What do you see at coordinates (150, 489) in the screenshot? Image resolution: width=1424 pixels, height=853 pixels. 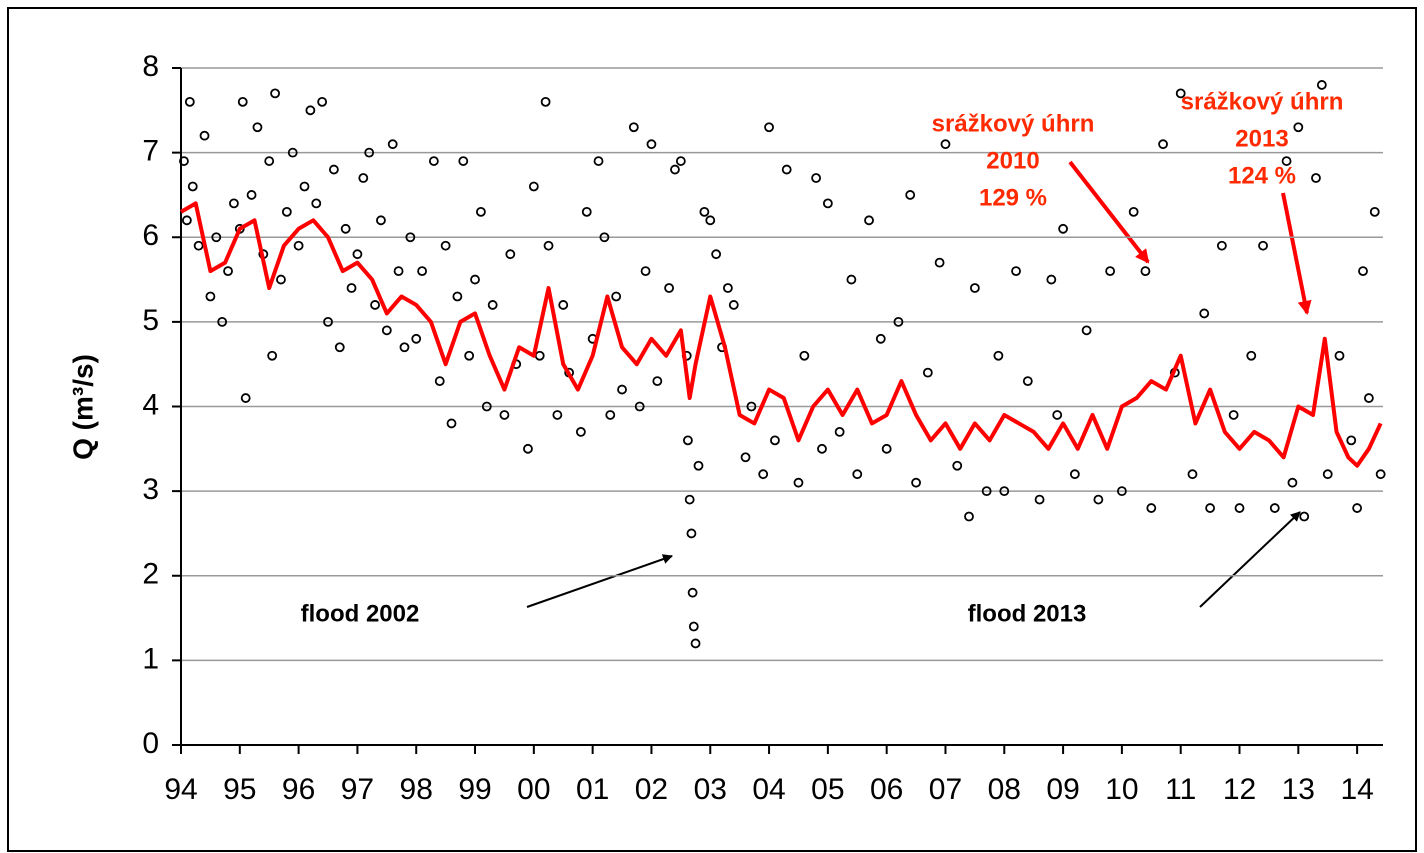 I see `y-tick-label: 3` at bounding box center [150, 489].